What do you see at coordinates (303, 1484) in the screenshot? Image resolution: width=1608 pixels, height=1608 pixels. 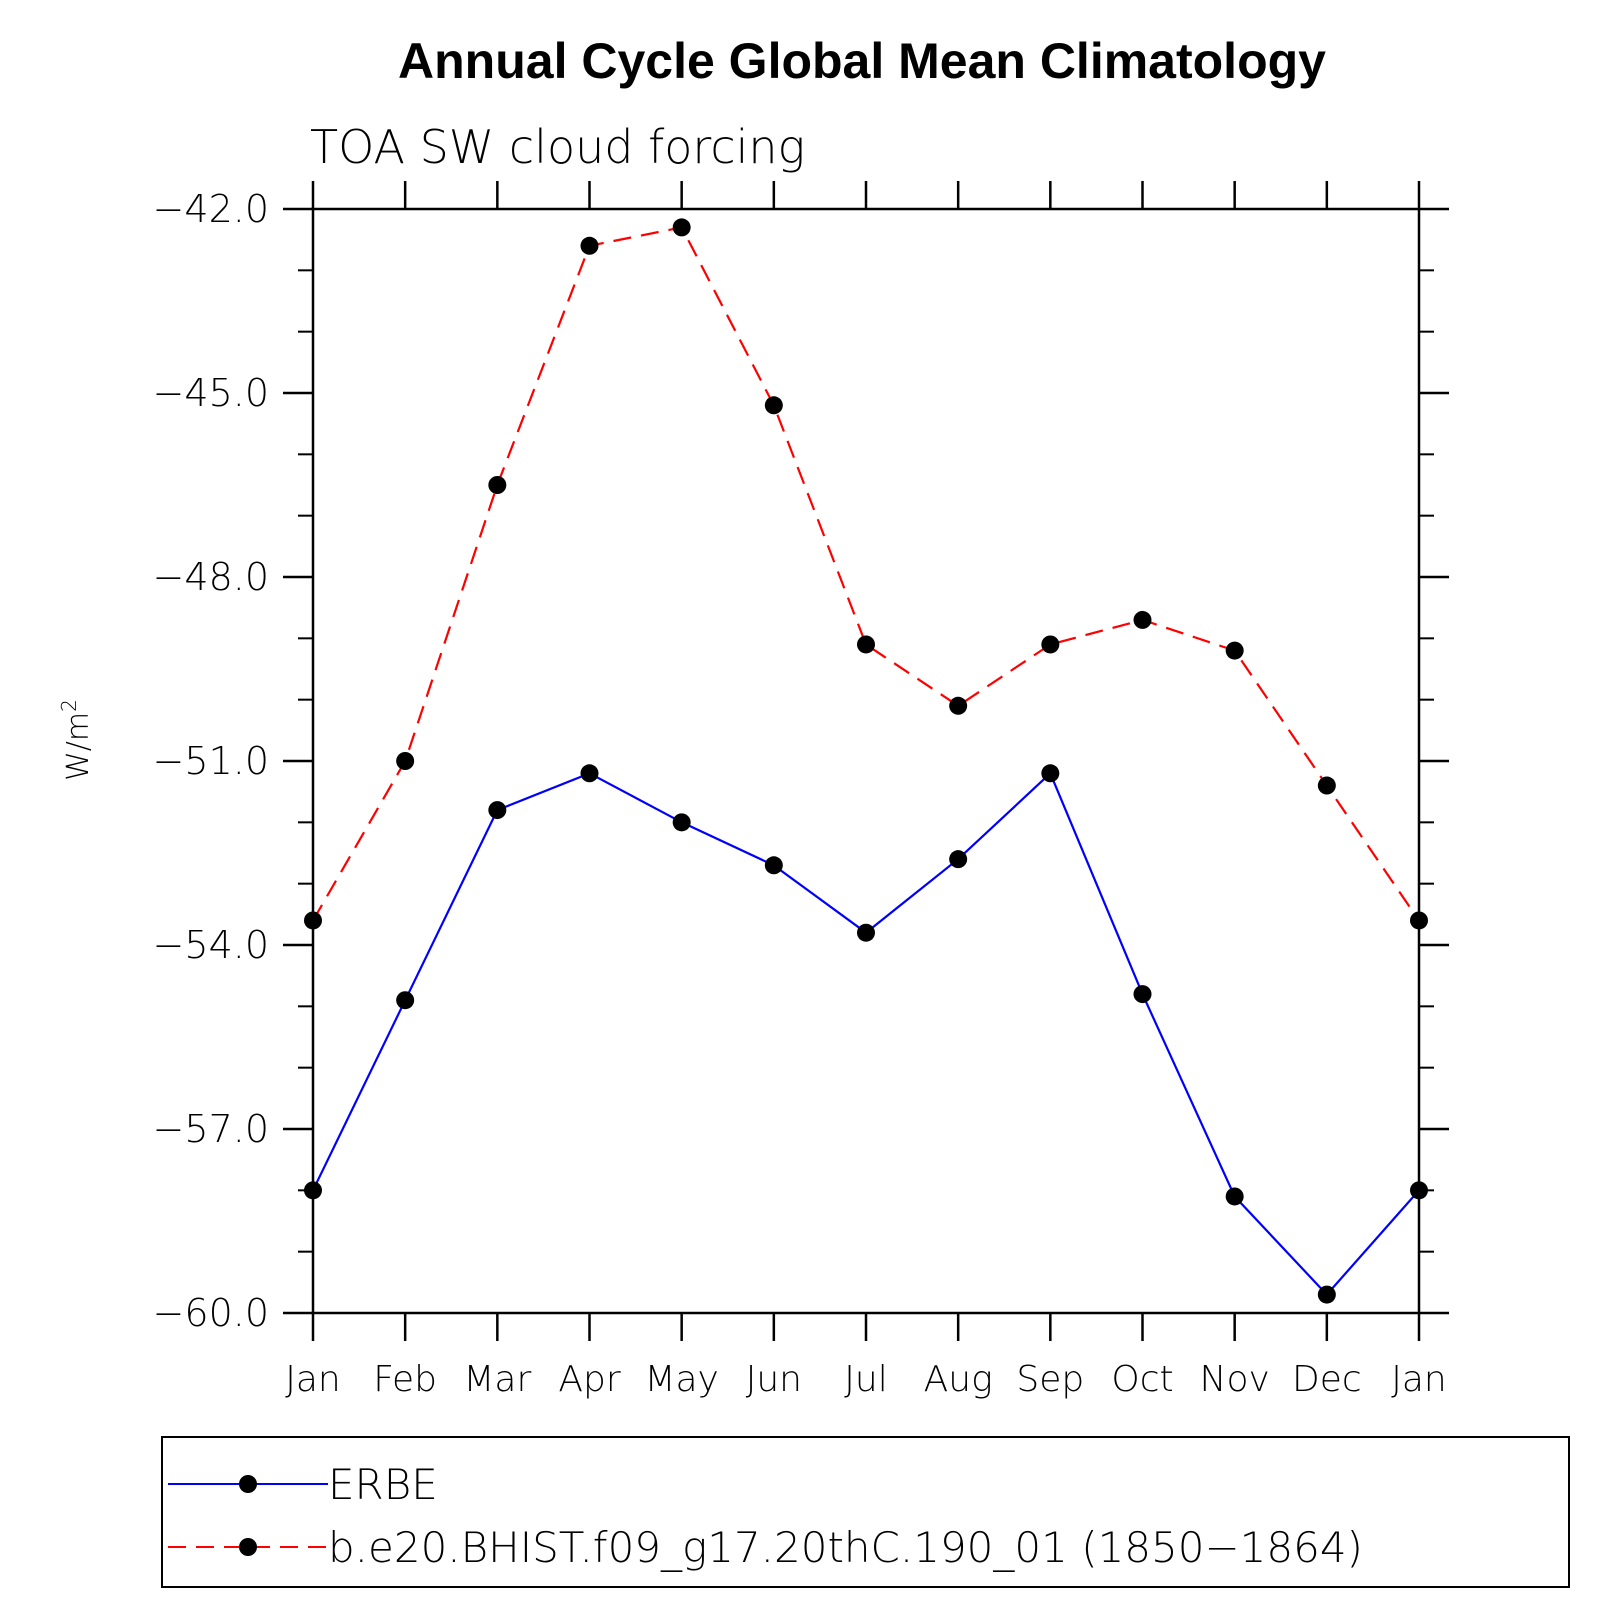 I see `legend-entry-erbe: ERBE` at bounding box center [303, 1484].